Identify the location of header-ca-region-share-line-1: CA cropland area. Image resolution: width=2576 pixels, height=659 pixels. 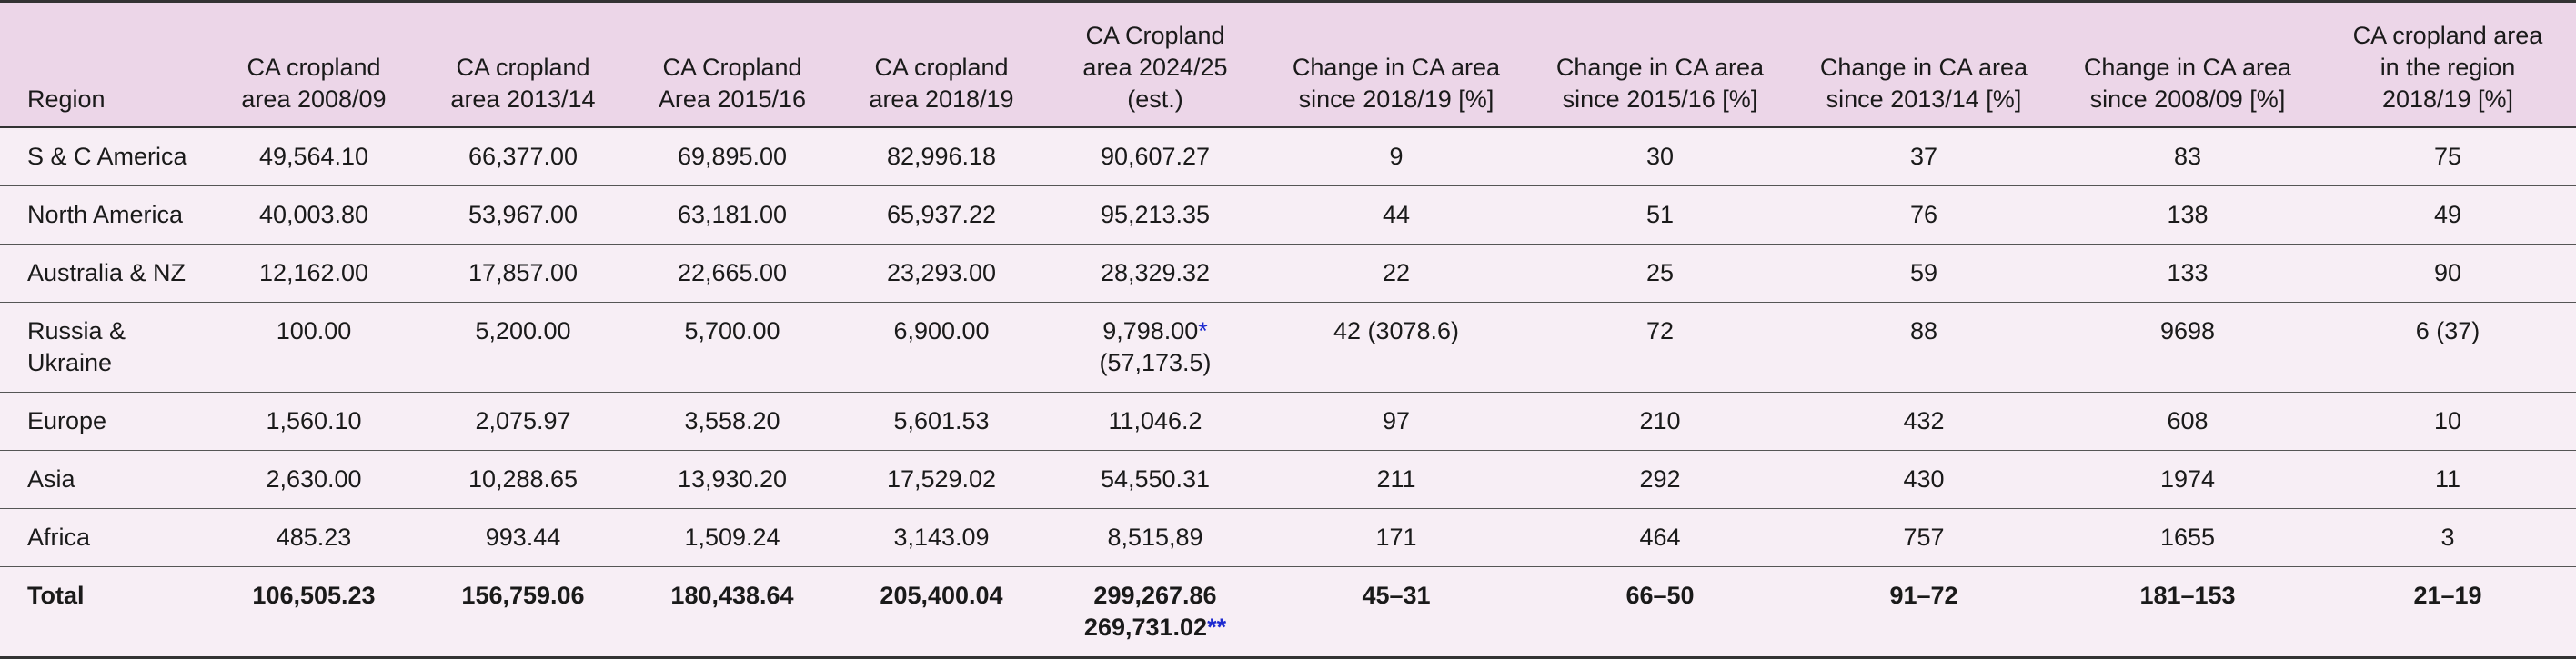
(2447, 36).